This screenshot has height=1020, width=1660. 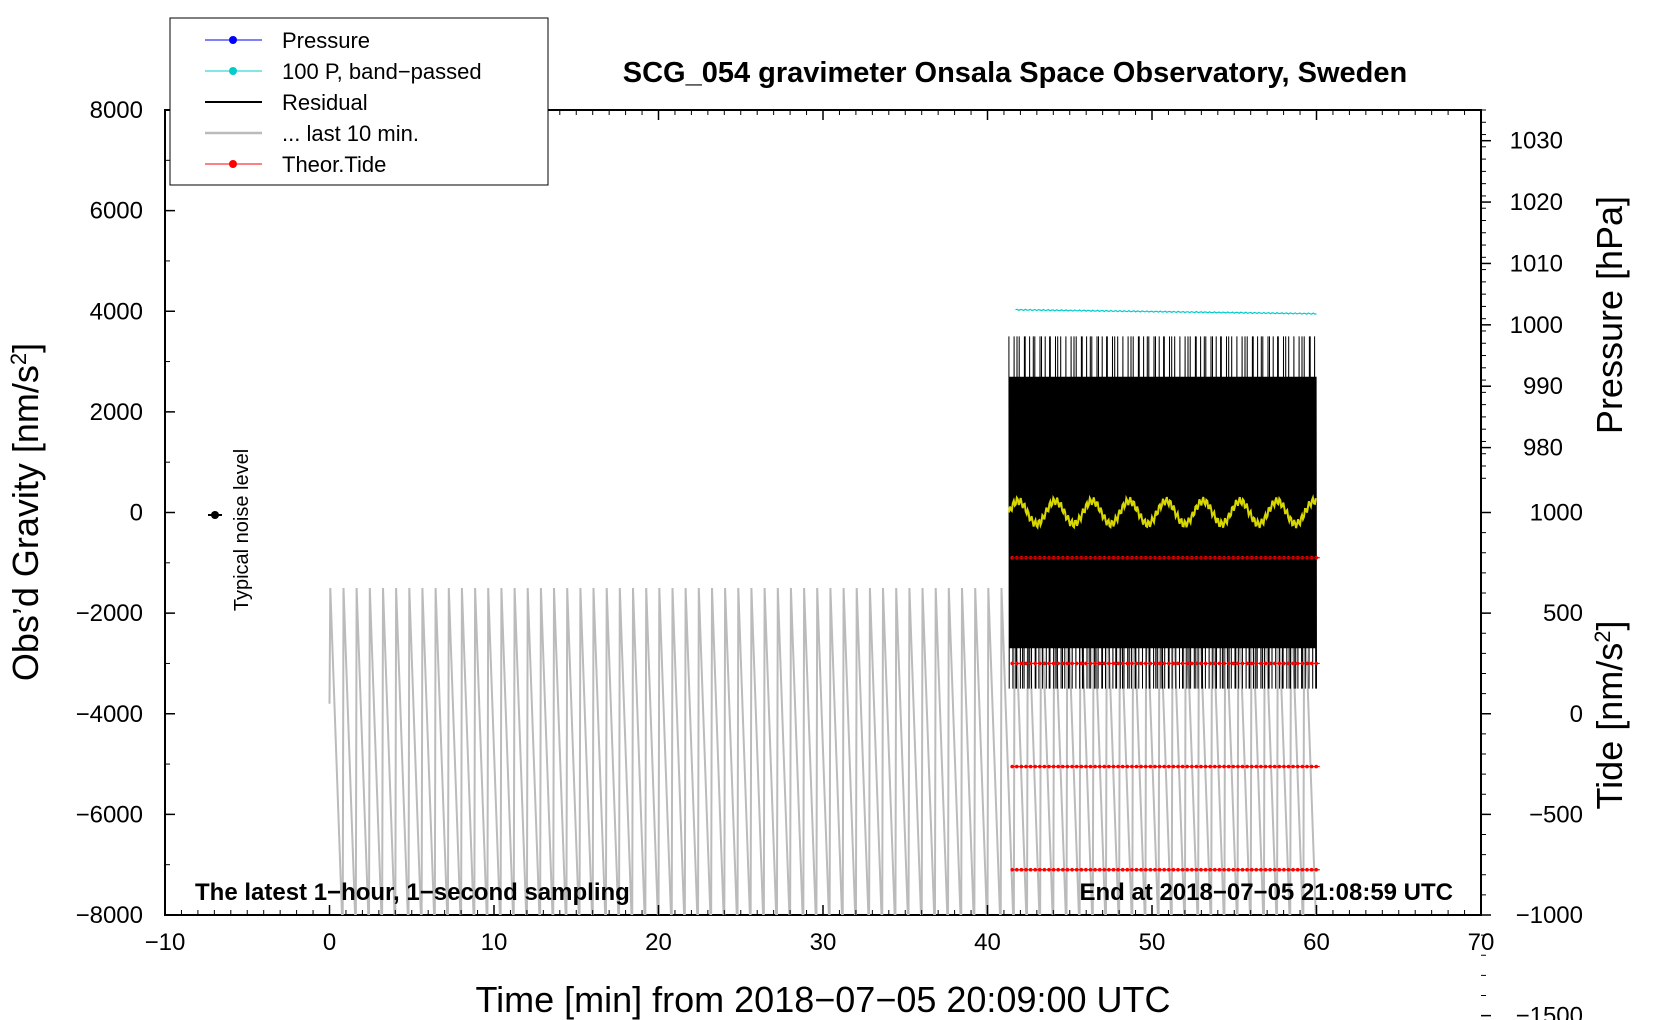 I want to click on y-tick-label: 6000, so click(x=116, y=211).